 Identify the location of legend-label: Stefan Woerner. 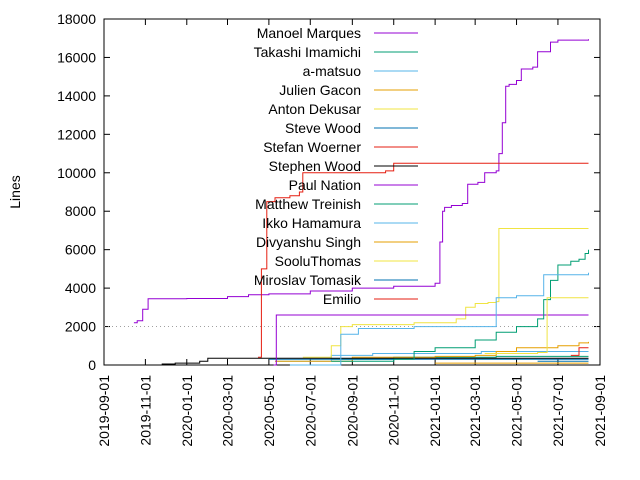
(312, 147).